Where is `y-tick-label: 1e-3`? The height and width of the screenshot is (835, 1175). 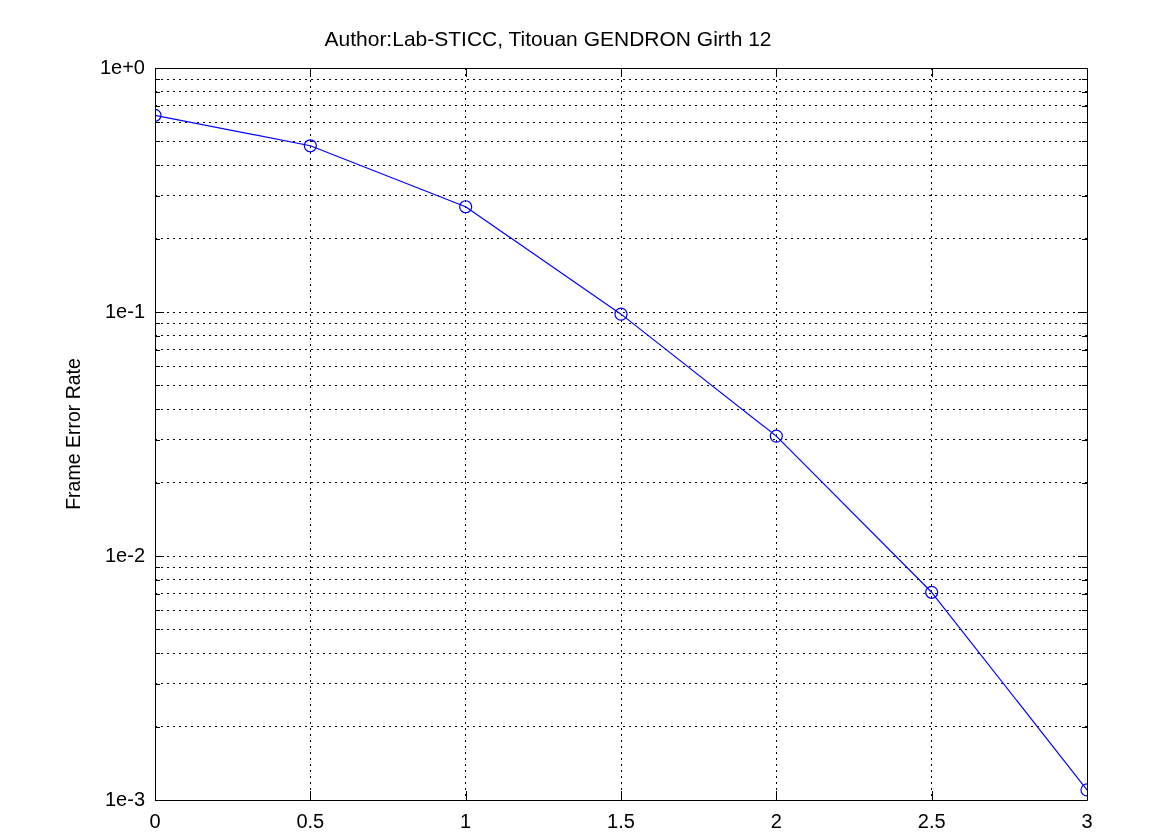 y-tick-label: 1e-3 is located at coordinates (124, 798).